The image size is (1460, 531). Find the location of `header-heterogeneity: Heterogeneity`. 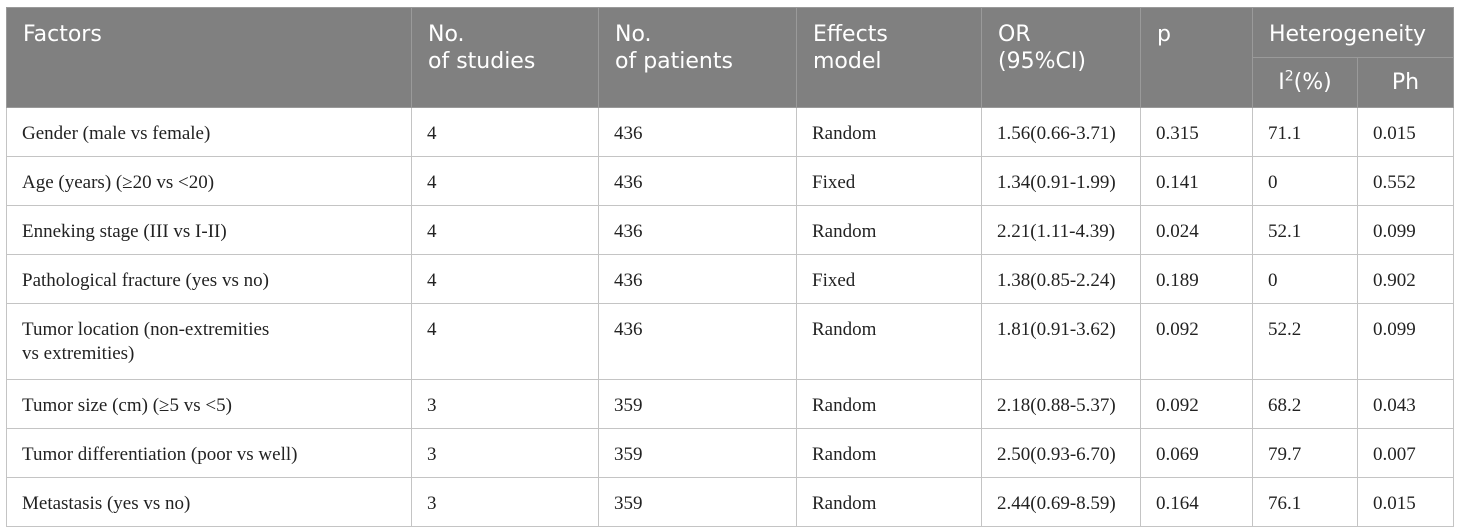

header-heterogeneity: Heterogeneity is located at coordinates (1353, 32).